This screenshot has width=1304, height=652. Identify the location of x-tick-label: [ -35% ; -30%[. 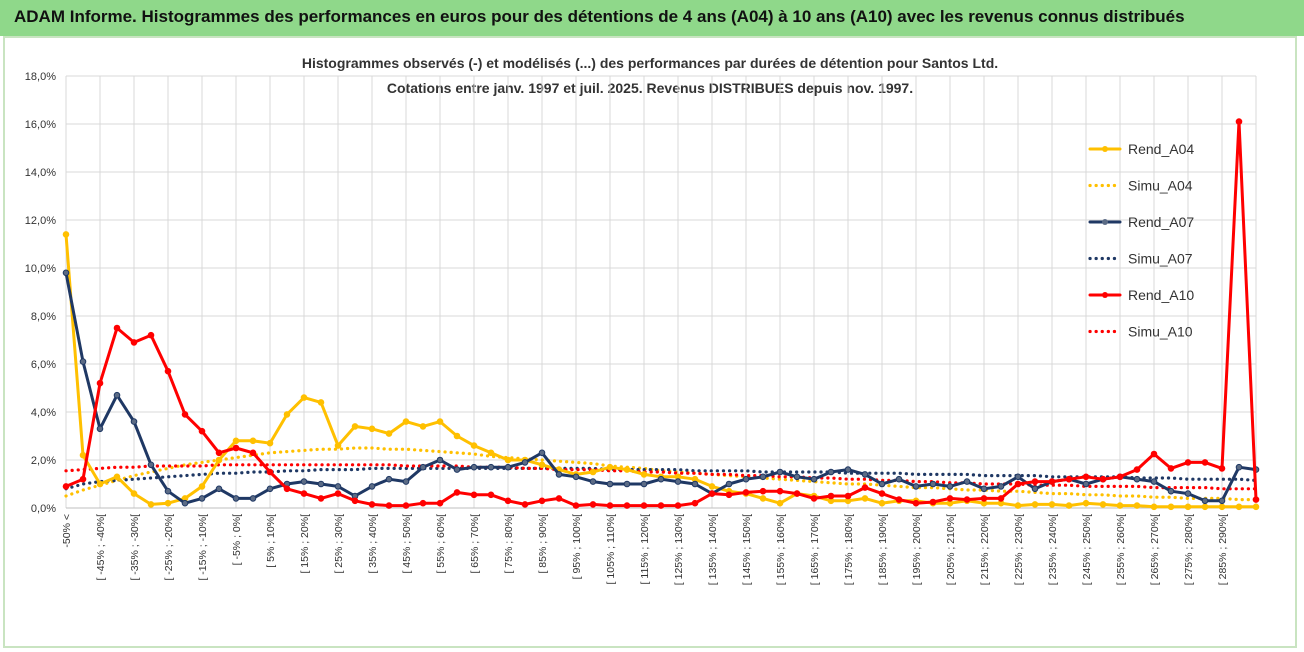
(135, 547).